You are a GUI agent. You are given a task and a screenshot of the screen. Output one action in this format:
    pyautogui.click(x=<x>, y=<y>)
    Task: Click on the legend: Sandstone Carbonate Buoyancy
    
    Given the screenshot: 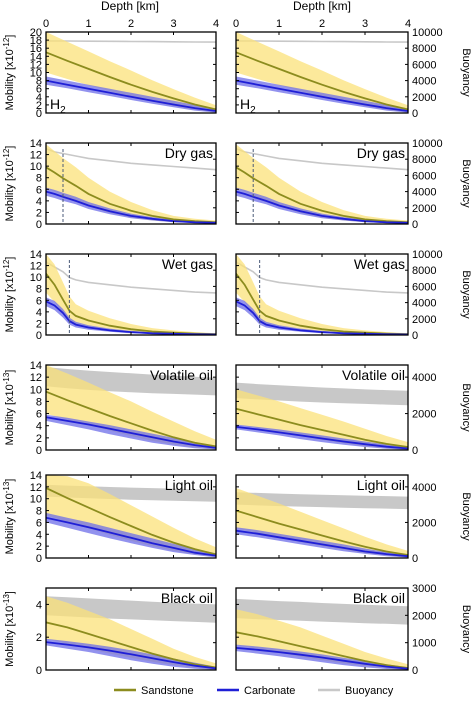 What is the action you would take?
    pyautogui.click(x=254, y=691)
    